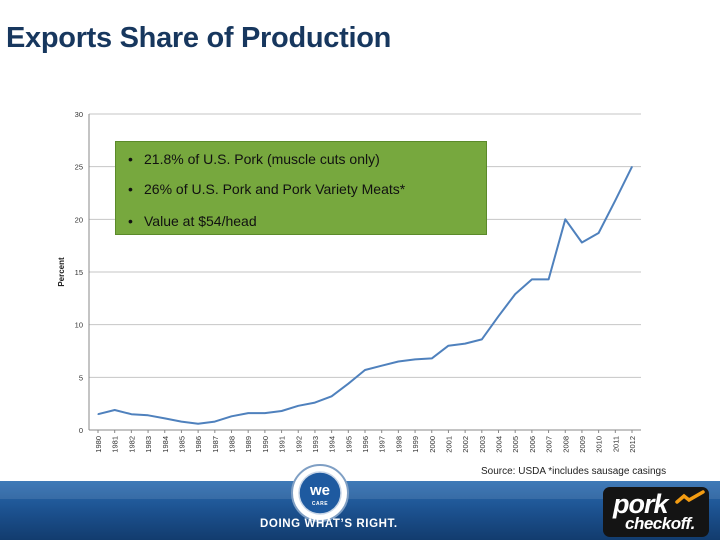  Describe the element at coordinates (199, 38) in the screenshot. I see `page-title: Exports Share of Production` at that location.